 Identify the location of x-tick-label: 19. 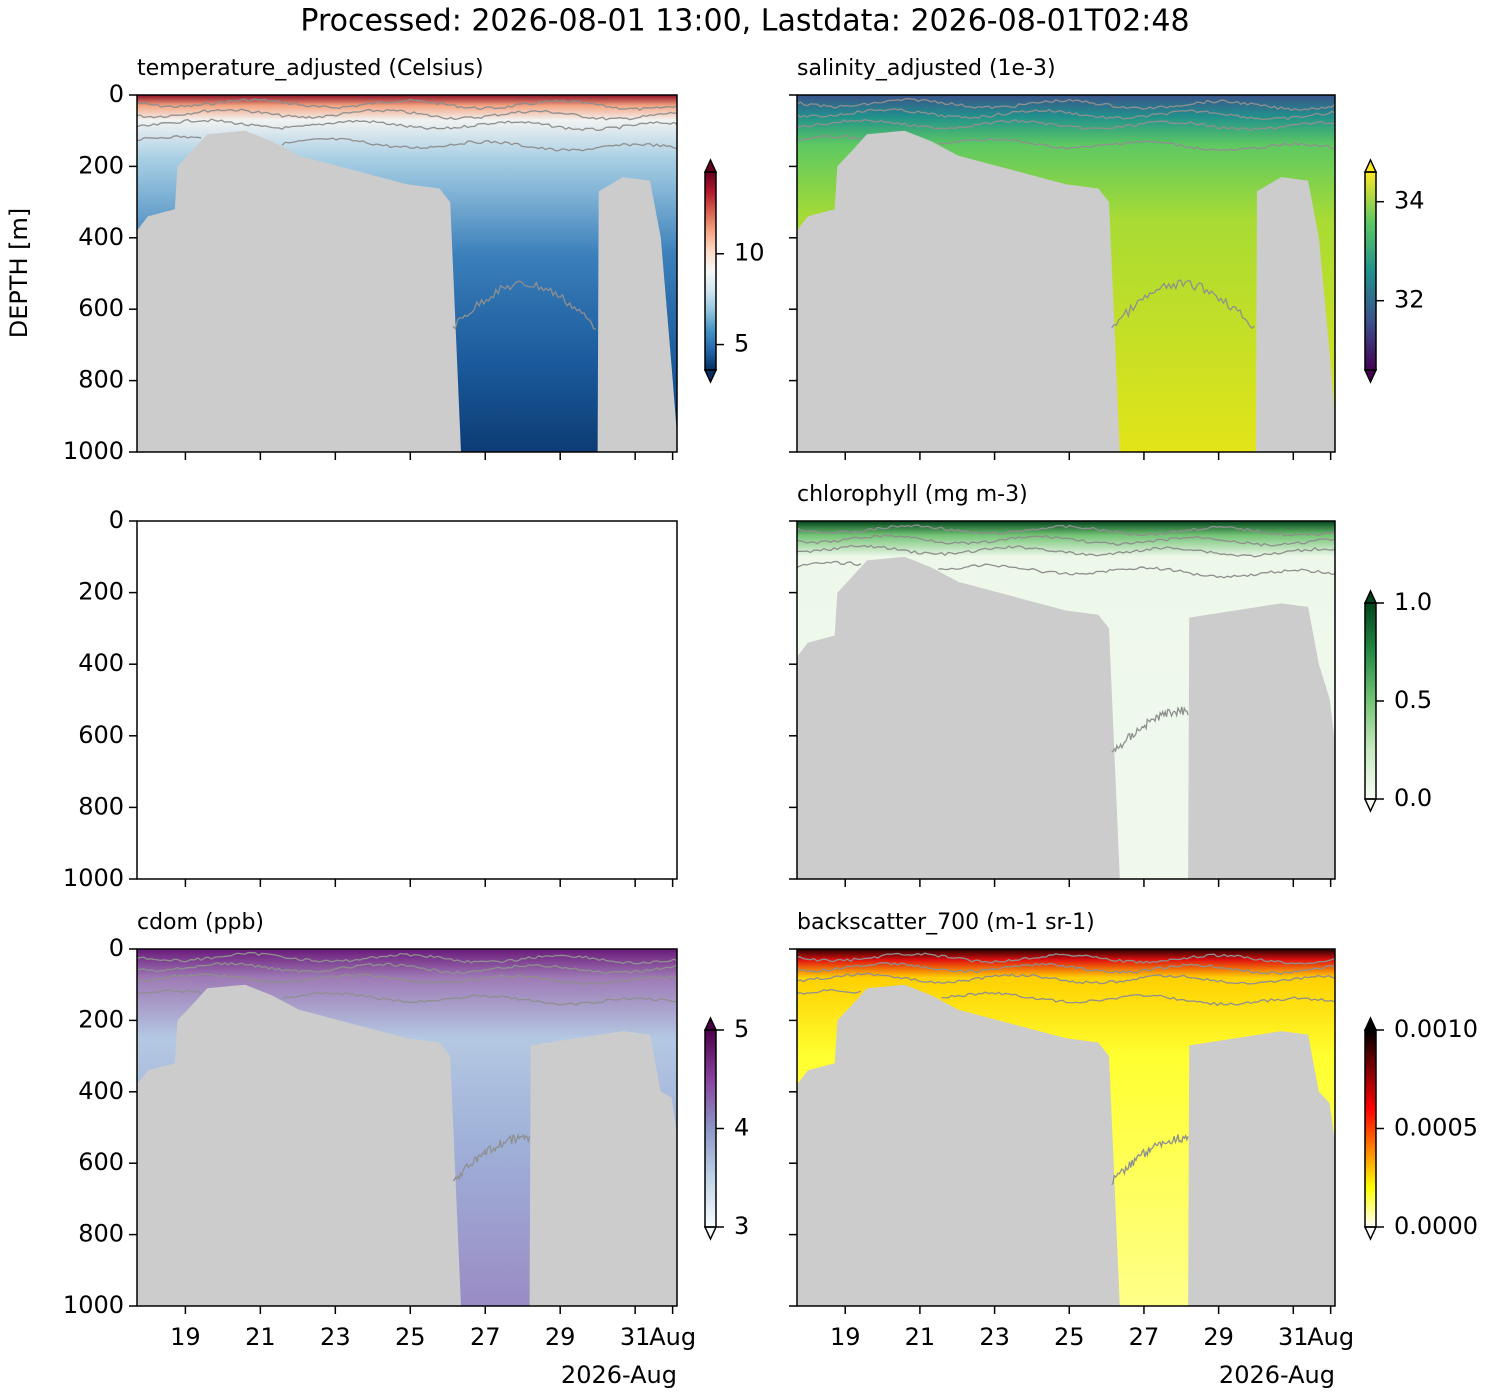
(845, 1337).